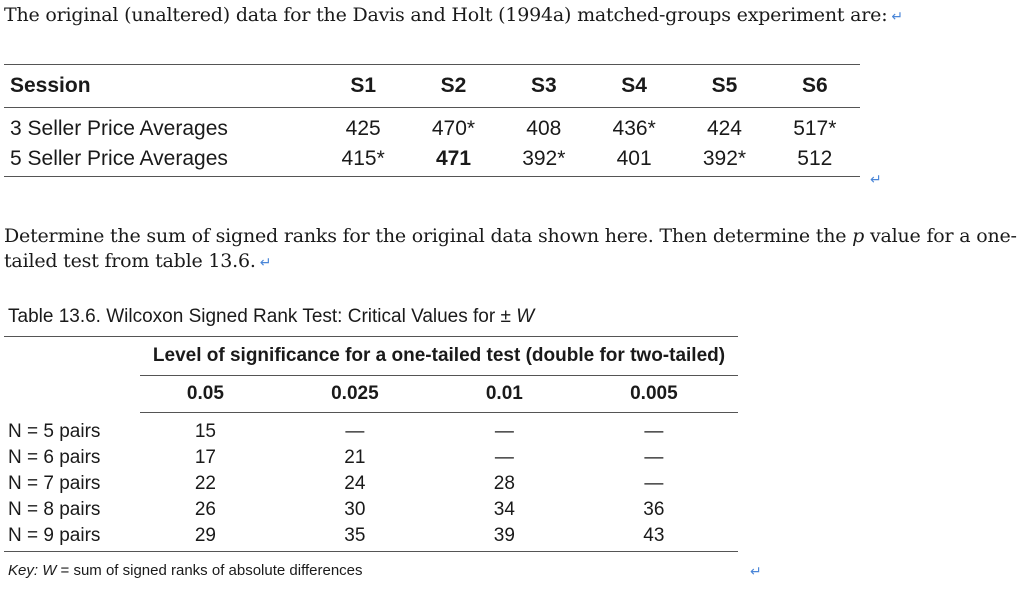  Describe the element at coordinates (504, 483) in the screenshot. I see `table-cell: 28` at that location.